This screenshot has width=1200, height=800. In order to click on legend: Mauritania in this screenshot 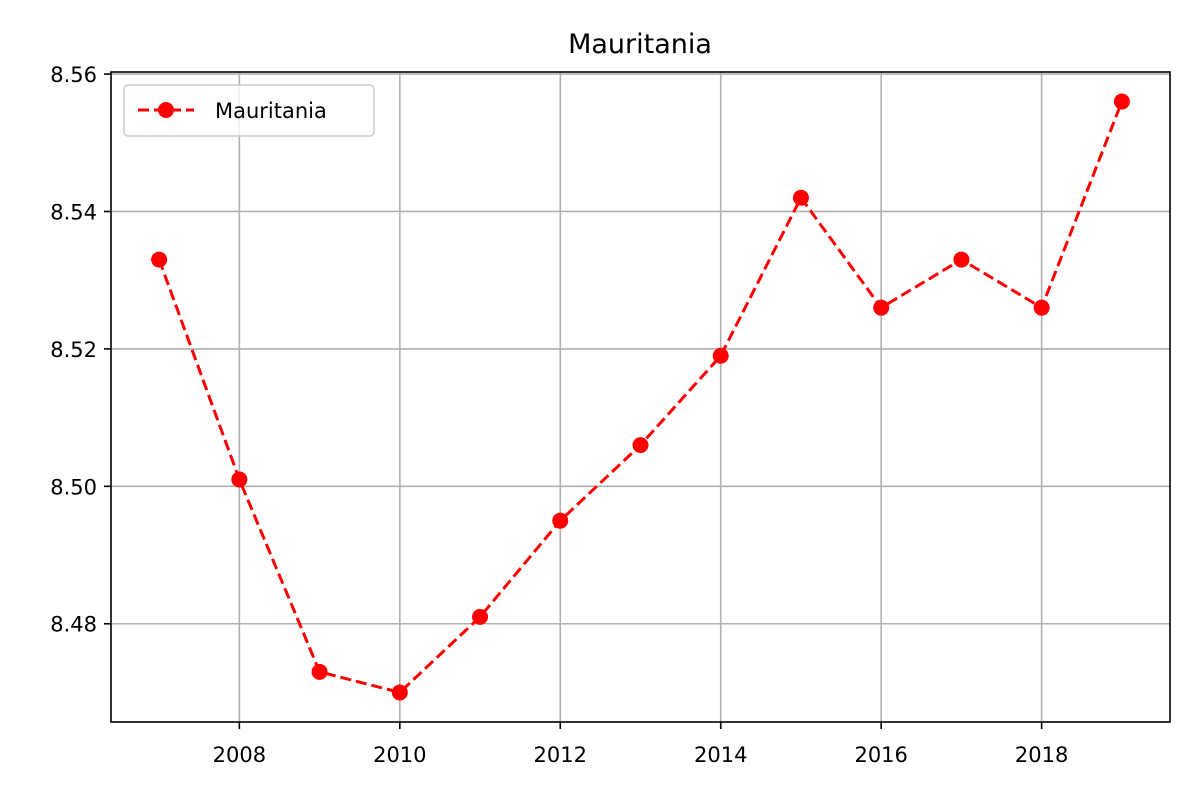, I will do `click(249, 110)`.